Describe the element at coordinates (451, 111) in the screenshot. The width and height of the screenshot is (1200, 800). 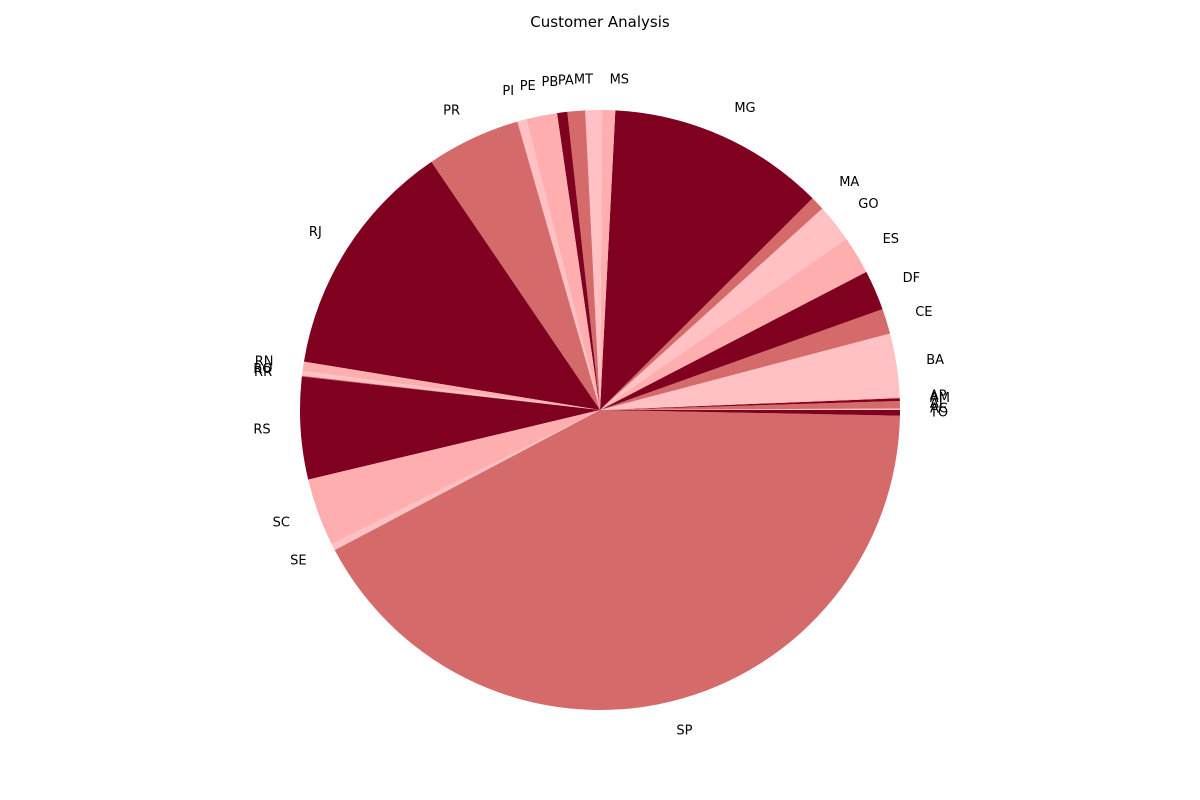
I see `pie-label-pr: PR` at that location.